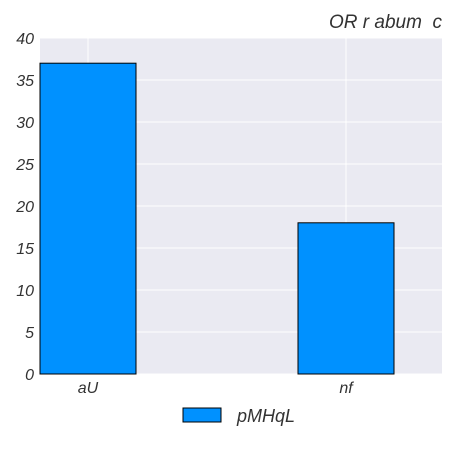  Describe the element at coordinates (88, 388) in the screenshot. I see `x-tick-label: aU` at that location.